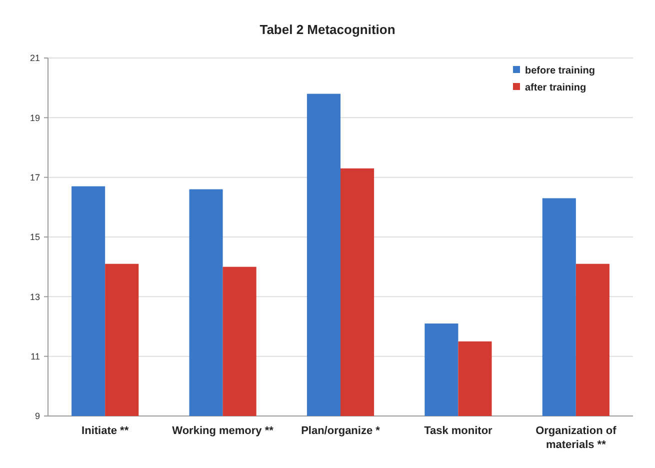 The height and width of the screenshot is (468, 655). Describe the element at coordinates (560, 71) in the screenshot. I see `legend-label: before training` at that location.